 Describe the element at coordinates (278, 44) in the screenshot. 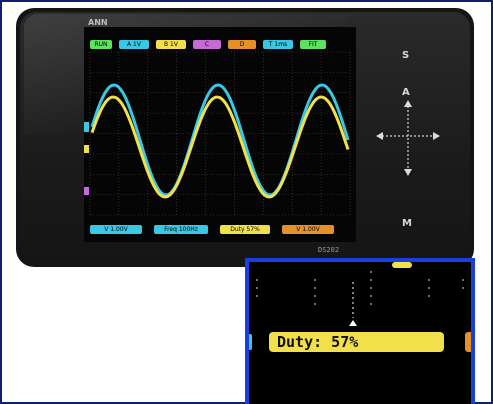

I see `top-tag-5: T 1ms` at that location.